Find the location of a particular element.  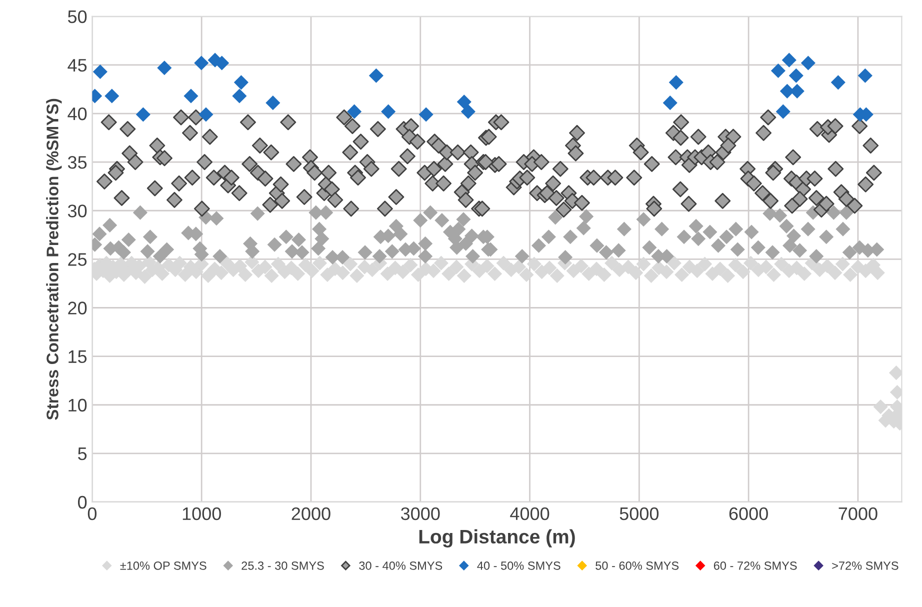

y-tick-label: 35 is located at coordinates (77, 162).